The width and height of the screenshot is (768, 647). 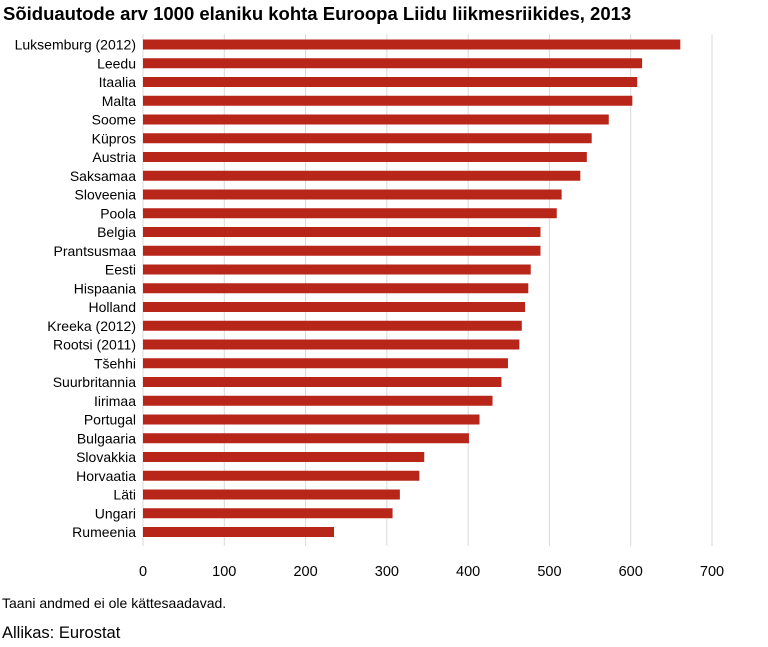 I want to click on category-label: Portugal, so click(x=110, y=420).